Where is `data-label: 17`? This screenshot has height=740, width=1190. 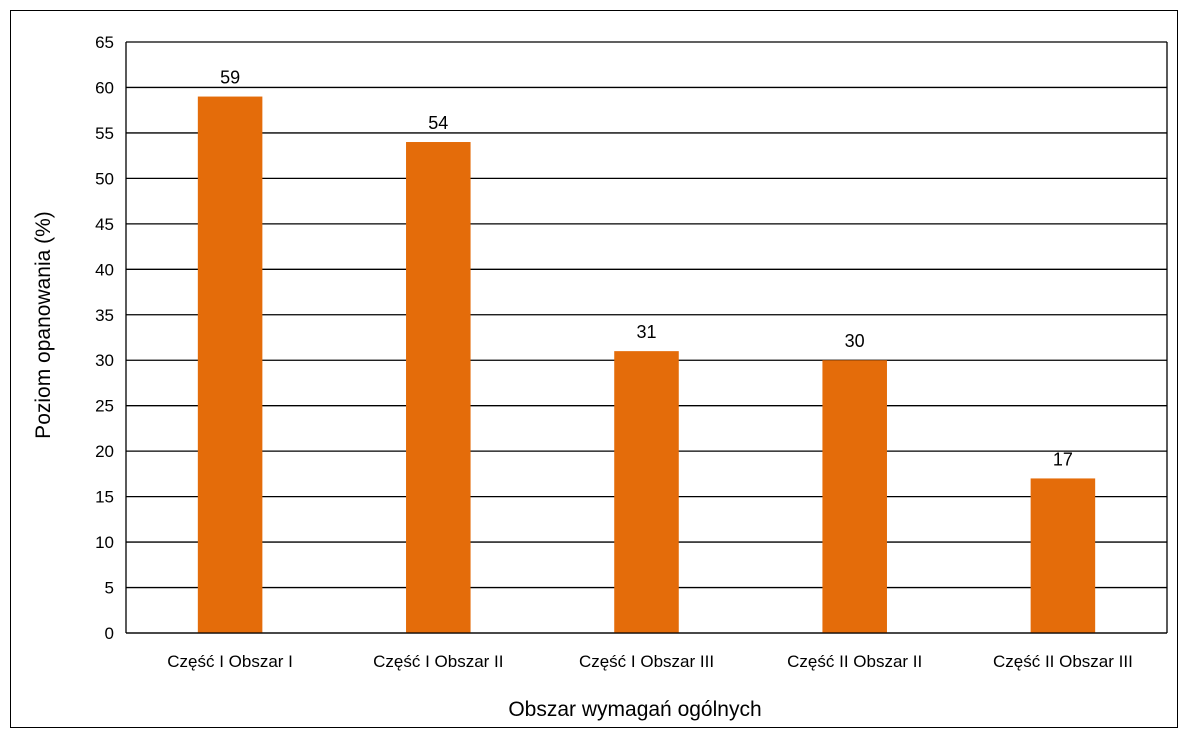
data-label: 17 is located at coordinates (1063, 459).